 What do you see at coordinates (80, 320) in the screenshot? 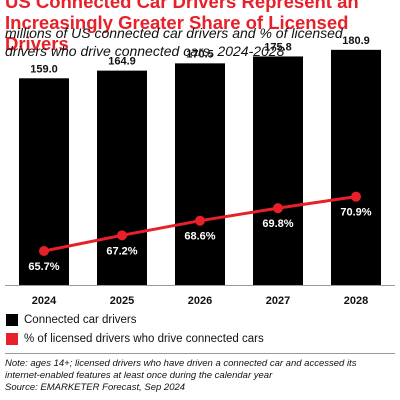
I see `legend-label-bars: Connected car drivers` at bounding box center [80, 320].